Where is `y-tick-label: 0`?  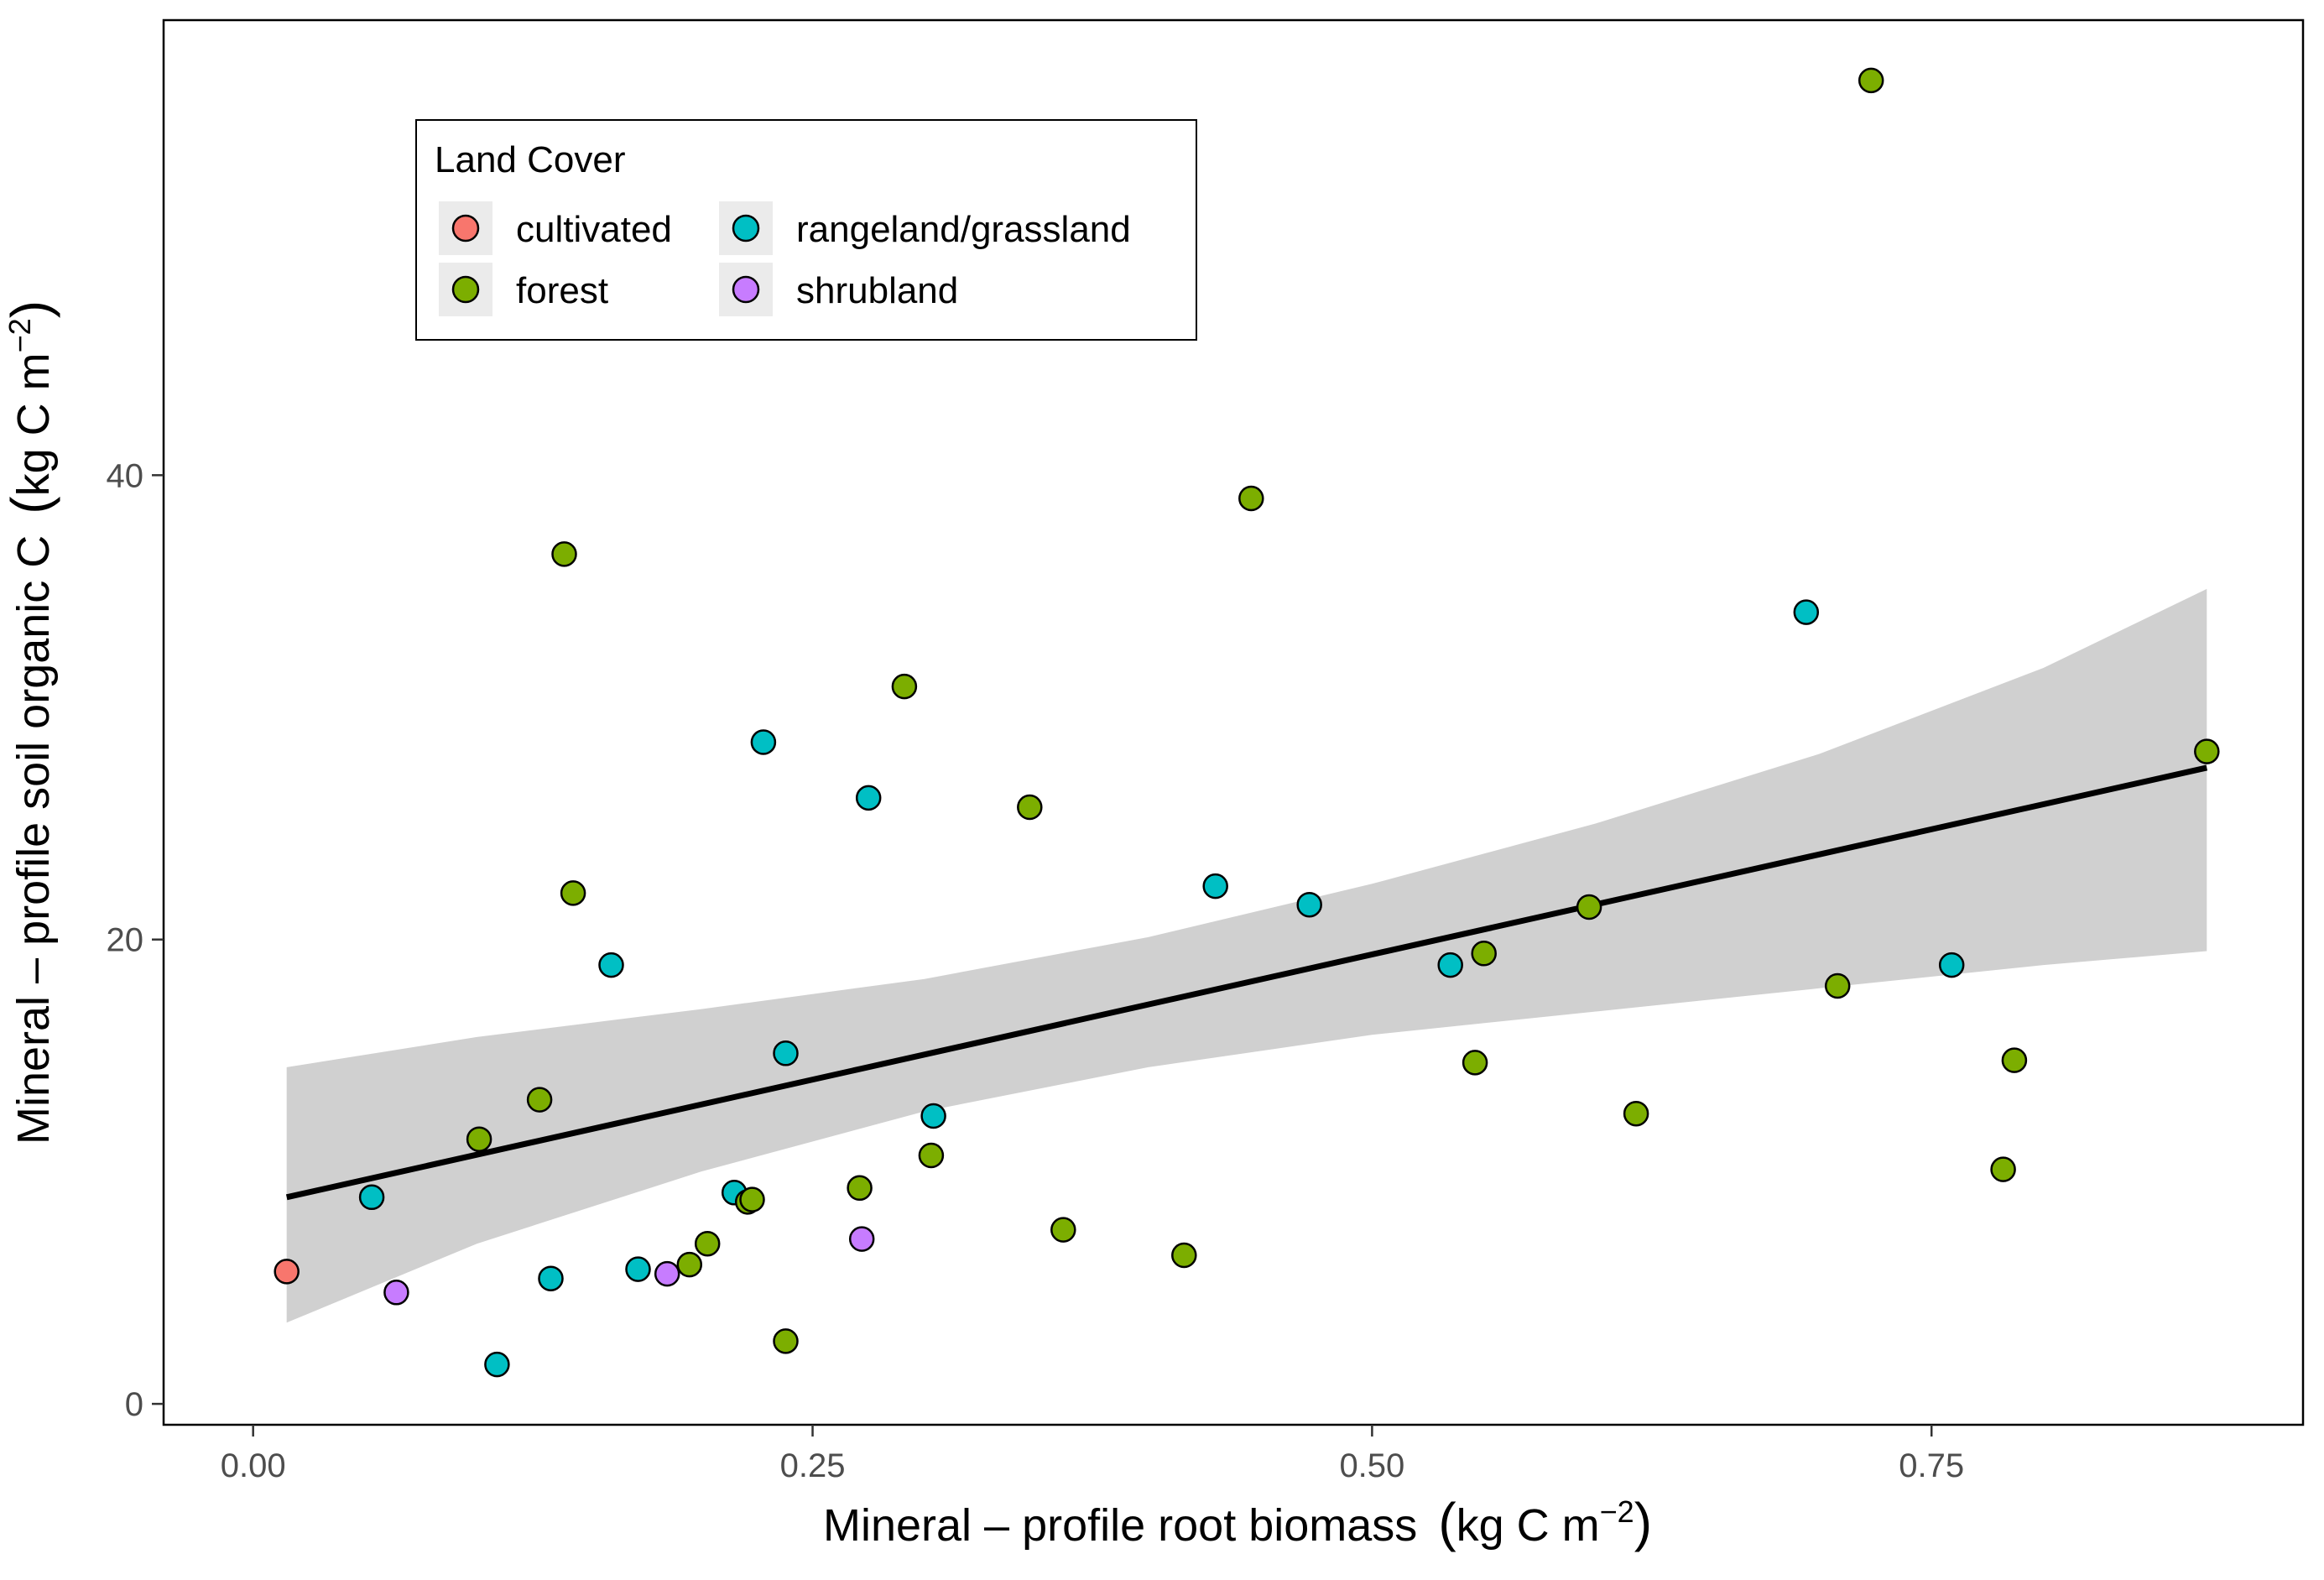 y-tick-label: 0 is located at coordinates (134, 1404).